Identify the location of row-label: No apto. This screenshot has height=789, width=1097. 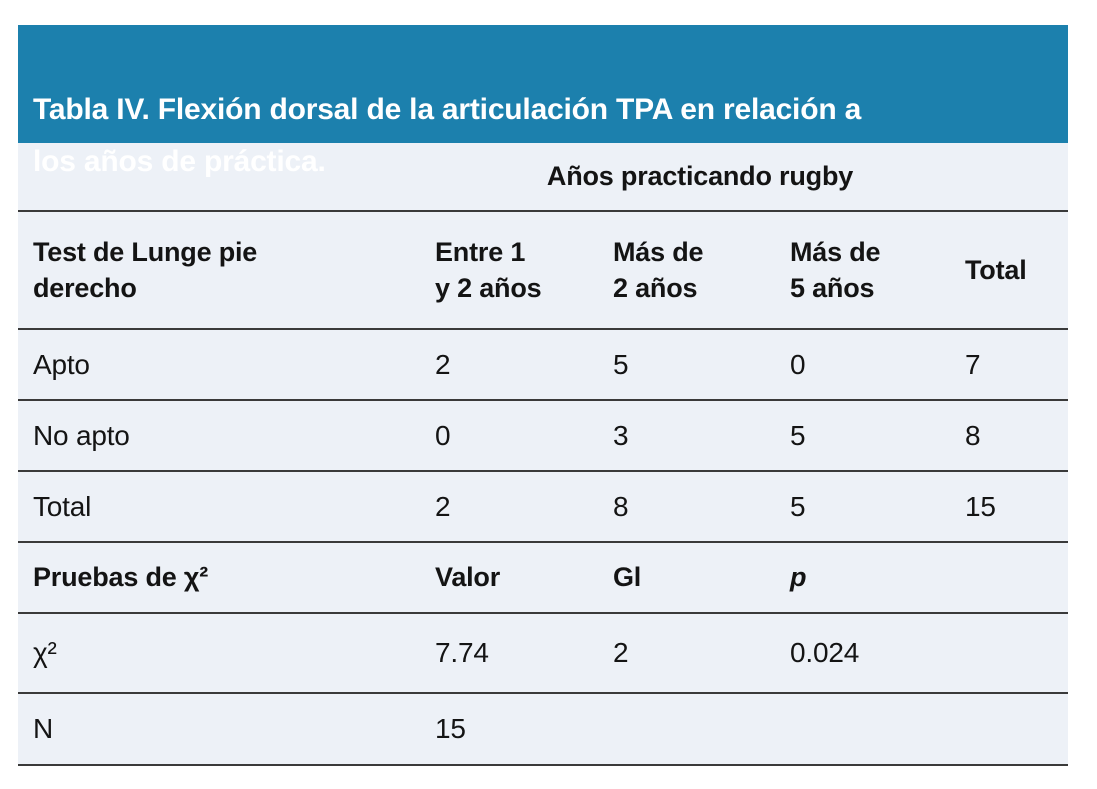
(81, 435).